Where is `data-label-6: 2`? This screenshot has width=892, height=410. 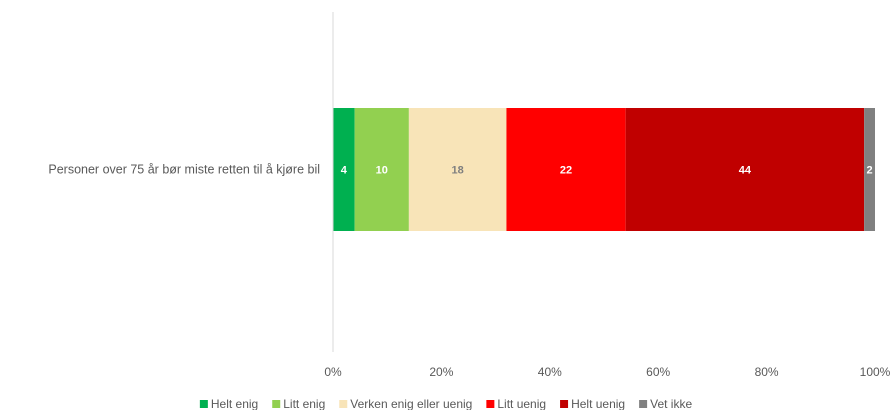 data-label-6: 2 is located at coordinates (870, 171).